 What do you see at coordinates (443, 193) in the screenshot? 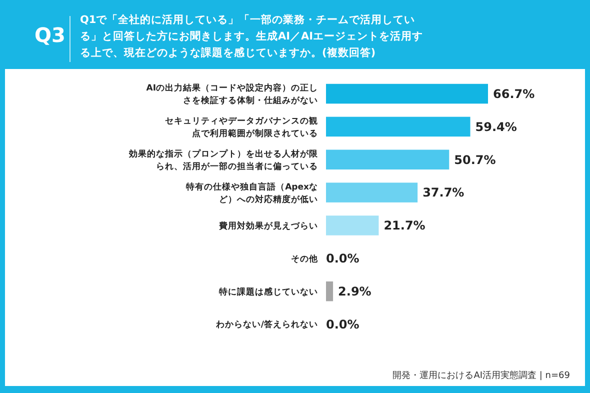
I see `data-label: 37.7%` at bounding box center [443, 193].